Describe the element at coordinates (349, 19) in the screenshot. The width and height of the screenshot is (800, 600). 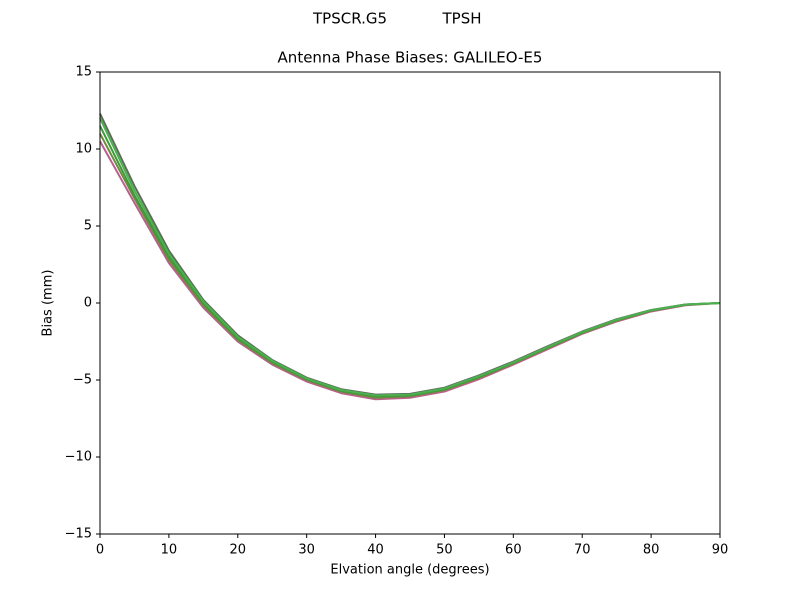
I see `suptitle-left: TPSCR.G5` at that location.